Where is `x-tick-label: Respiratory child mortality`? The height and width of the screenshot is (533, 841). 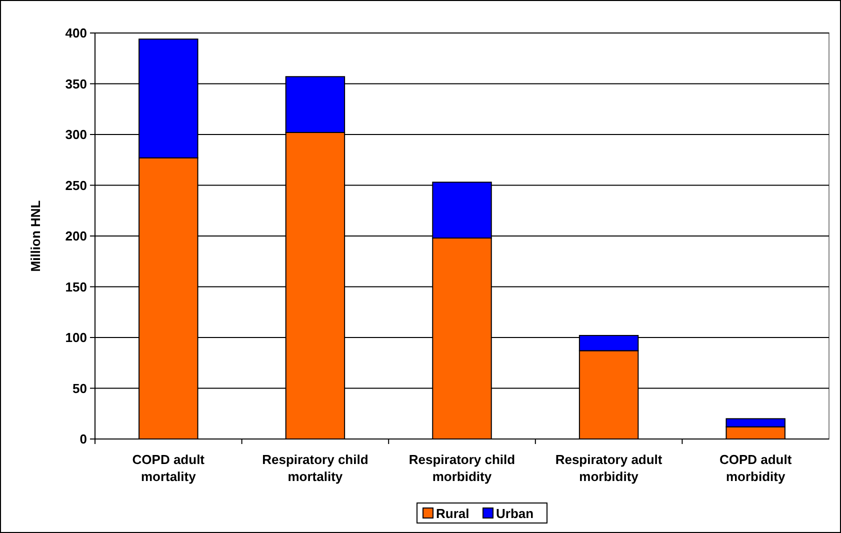
x-tick-label: Respiratory child mortality is located at coordinates (315, 468).